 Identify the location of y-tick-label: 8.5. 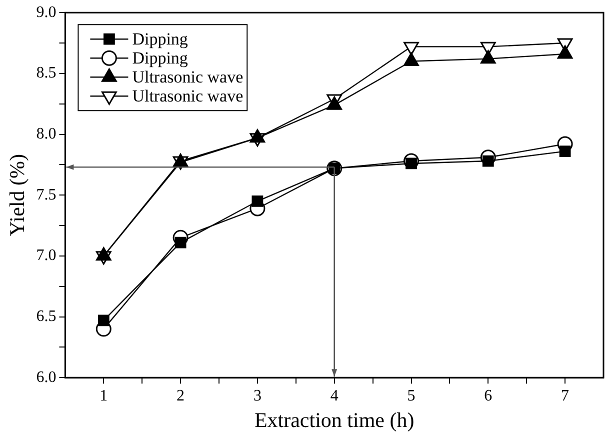
(46, 73).